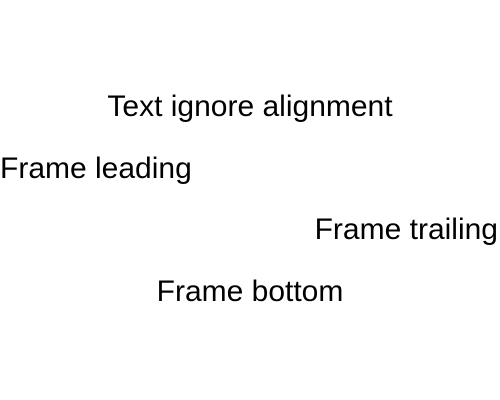  Describe the element at coordinates (250, 291) in the screenshot. I see `frame-bottom-label: Frame bottom` at that location.